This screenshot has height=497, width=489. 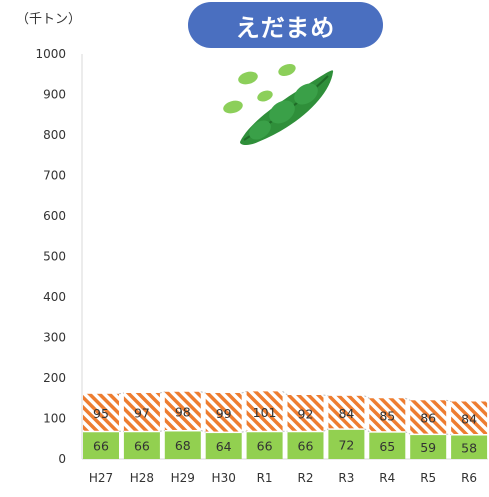 I want to click on data-label: 65, so click(x=387, y=446).